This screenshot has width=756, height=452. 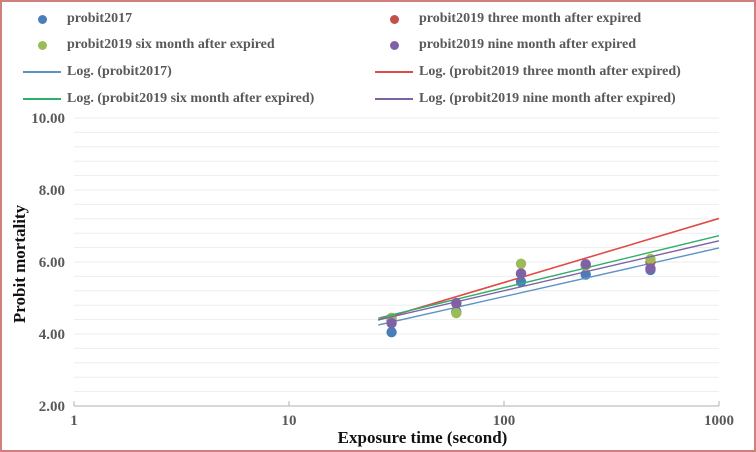 I want to click on legend-label: probit2017, so click(x=100, y=18).